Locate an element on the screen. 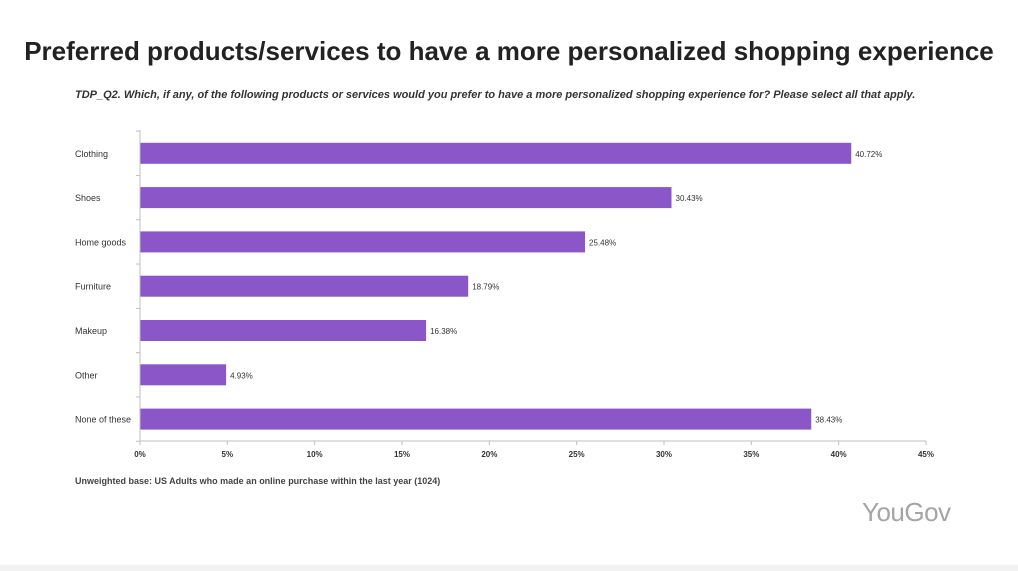 This screenshot has width=1018, height=571. category-label: Shoes is located at coordinates (88, 198).